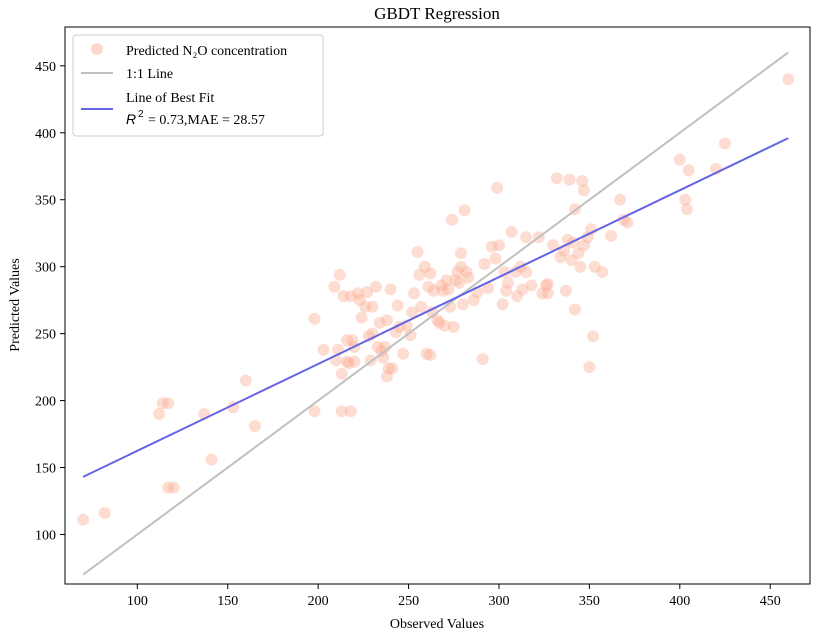 The height and width of the screenshot is (639, 818). What do you see at coordinates (170, 98) in the screenshot?
I see `legend-fit-label: Line of Best Fit` at bounding box center [170, 98].